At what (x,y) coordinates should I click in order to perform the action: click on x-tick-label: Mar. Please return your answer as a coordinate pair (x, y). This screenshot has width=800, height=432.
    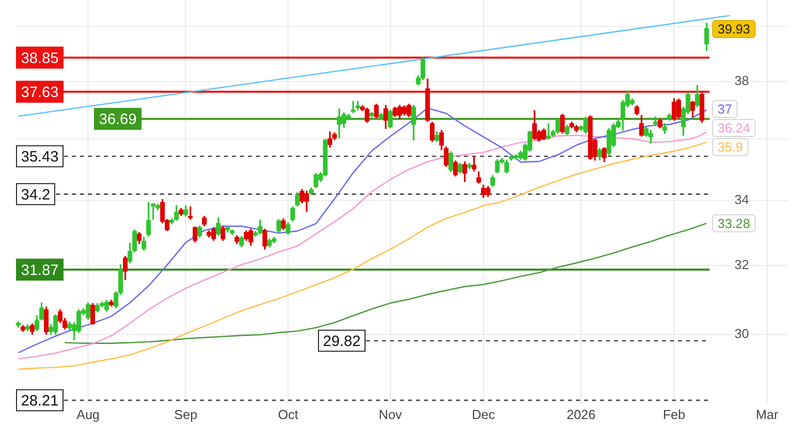
    Looking at the image, I should click on (767, 414).